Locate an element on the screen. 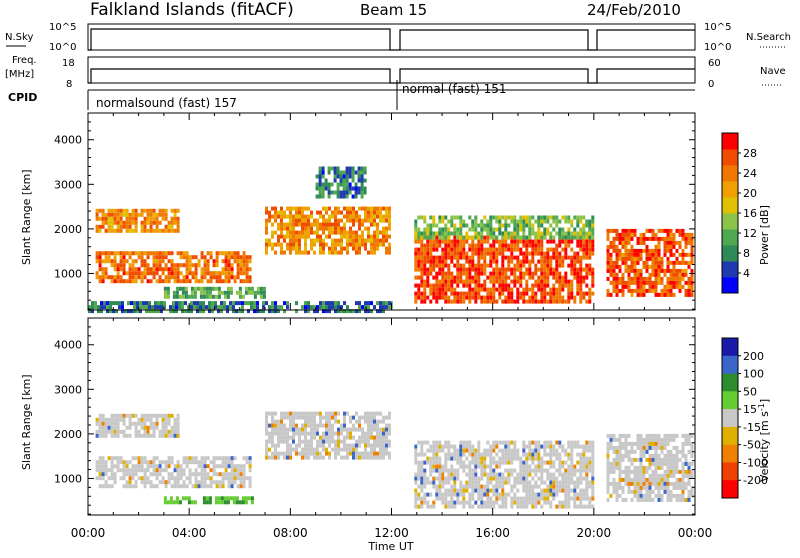 Image resolution: width=800 pixels, height=558 pixels. nsky-label: N.Sky is located at coordinates (19, 37).